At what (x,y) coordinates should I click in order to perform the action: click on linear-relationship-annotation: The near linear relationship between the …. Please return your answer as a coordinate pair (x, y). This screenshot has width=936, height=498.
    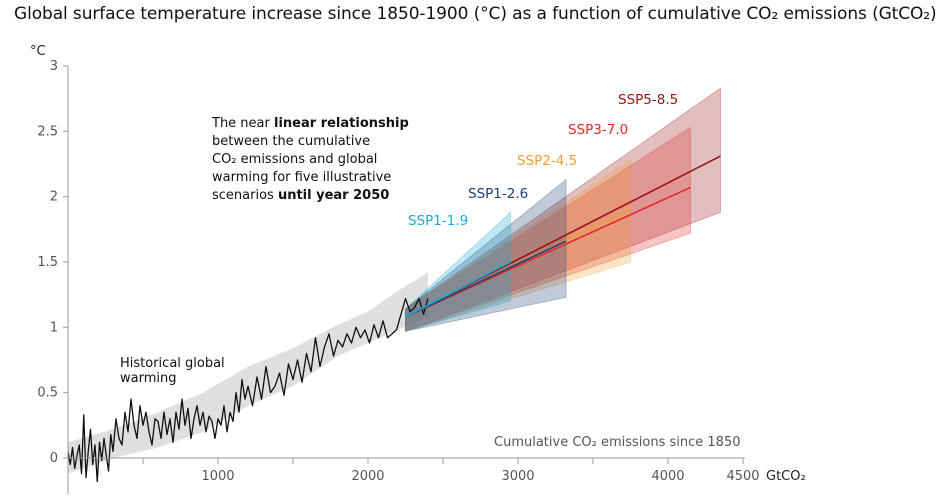
    Looking at the image, I should click on (310, 159).